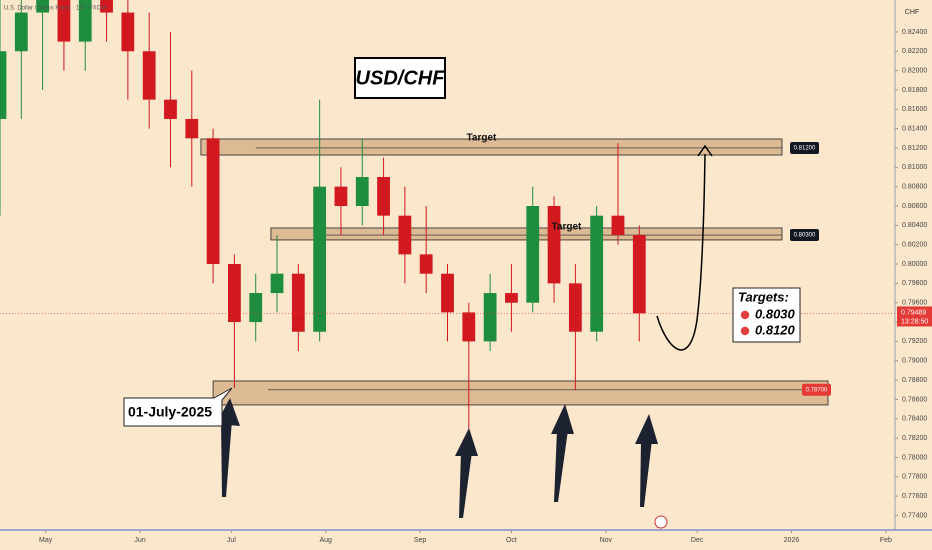 This screenshot has height=550, width=932. I want to click on y-tick-label: 0.82400, so click(914, 32).